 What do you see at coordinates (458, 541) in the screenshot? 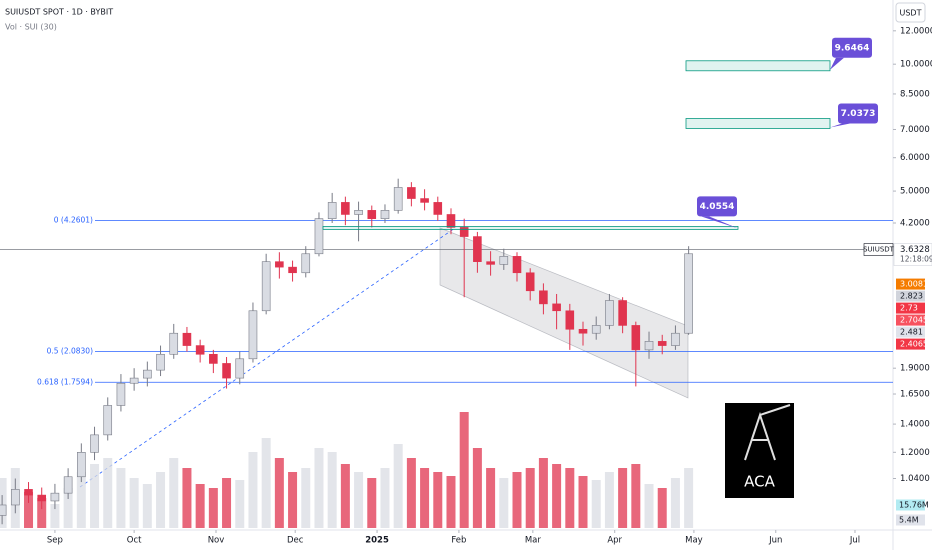
I see `x-tick-label: Feb` at bounding box center [458, 541].